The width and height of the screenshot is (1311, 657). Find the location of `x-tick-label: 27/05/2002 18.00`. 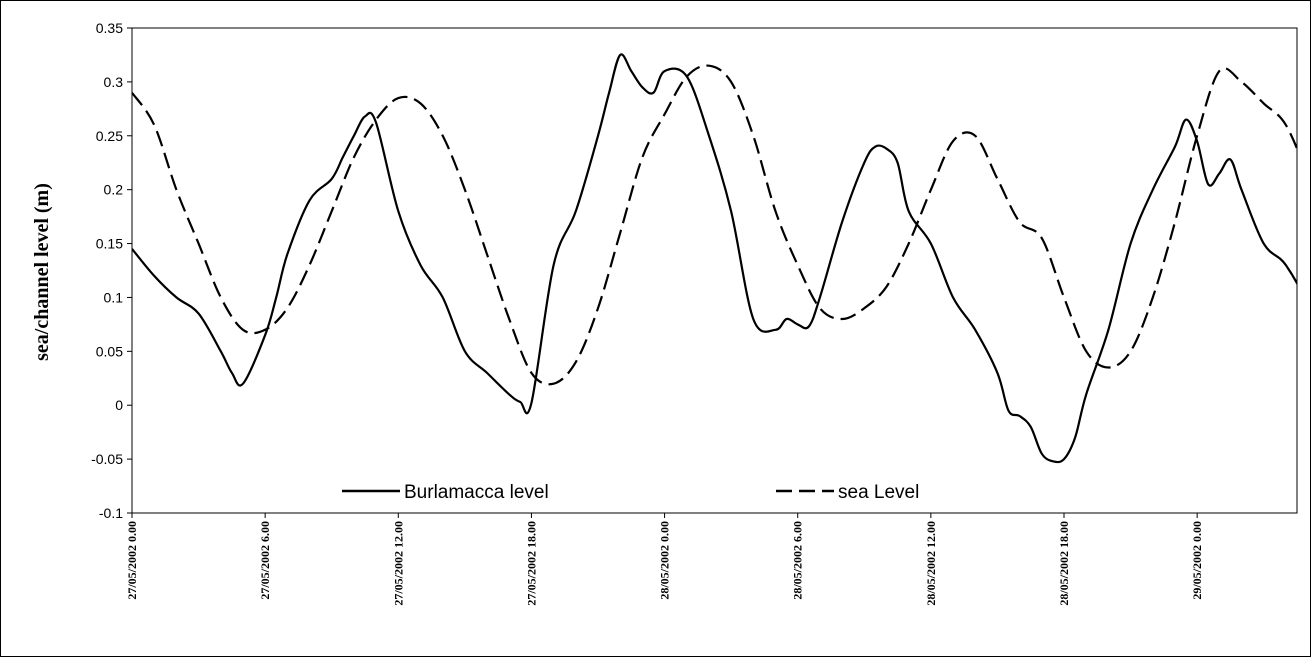

x-tick-label: 27/05/2002 18.00 is located at coordinates (531, 563).